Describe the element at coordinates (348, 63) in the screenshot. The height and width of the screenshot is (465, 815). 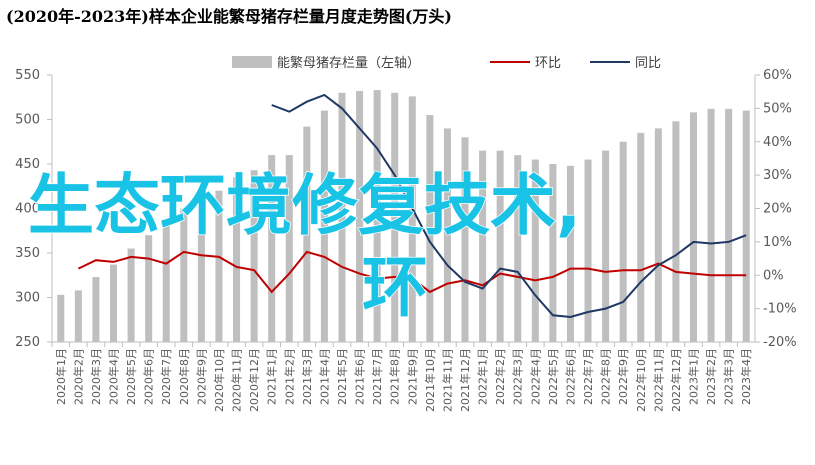
I see `legend-label: 能繁母猪存栏量（左轴）` at that location.